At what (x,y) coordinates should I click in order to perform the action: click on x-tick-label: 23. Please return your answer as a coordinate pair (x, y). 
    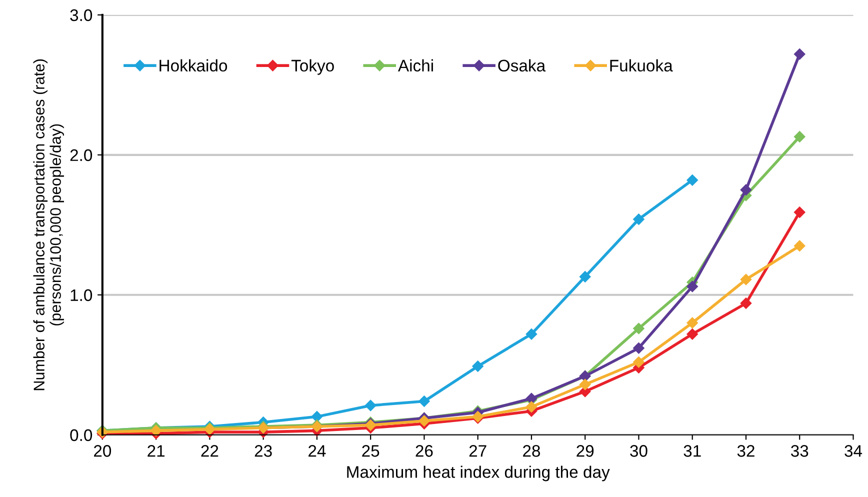
    Looking at the image, I should click on (263, 451).